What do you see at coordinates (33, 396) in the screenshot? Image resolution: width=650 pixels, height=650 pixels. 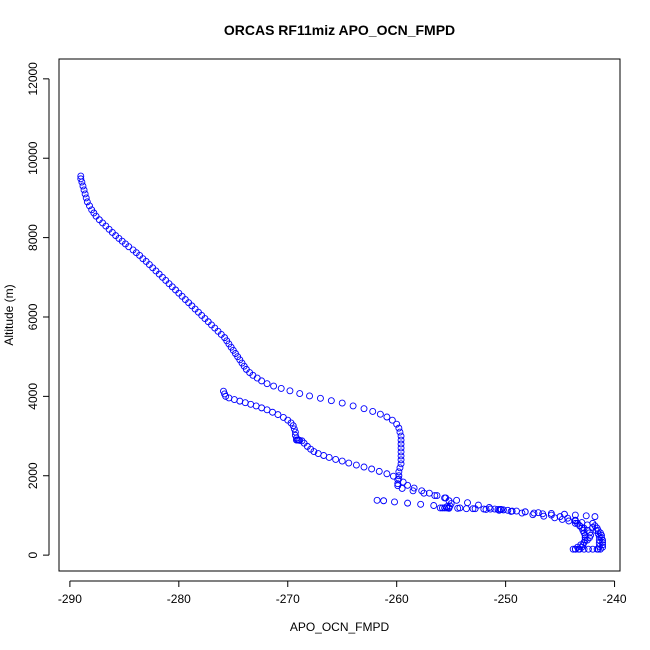 I see `y-tick-label: 4000` at bounding box center [33, 396].